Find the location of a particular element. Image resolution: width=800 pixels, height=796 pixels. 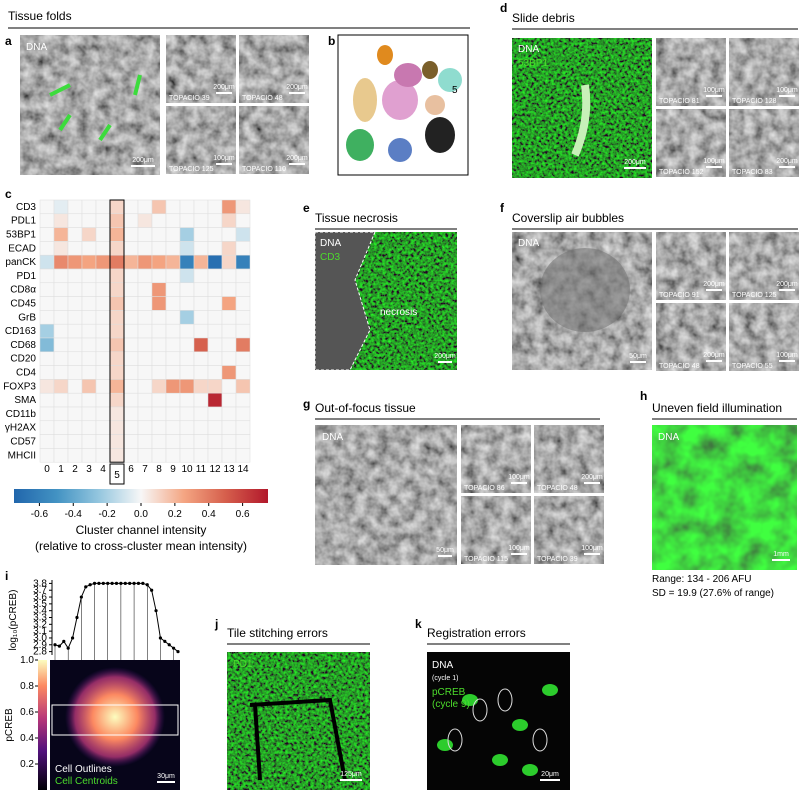

label: f is located at coordinates (502, 208).